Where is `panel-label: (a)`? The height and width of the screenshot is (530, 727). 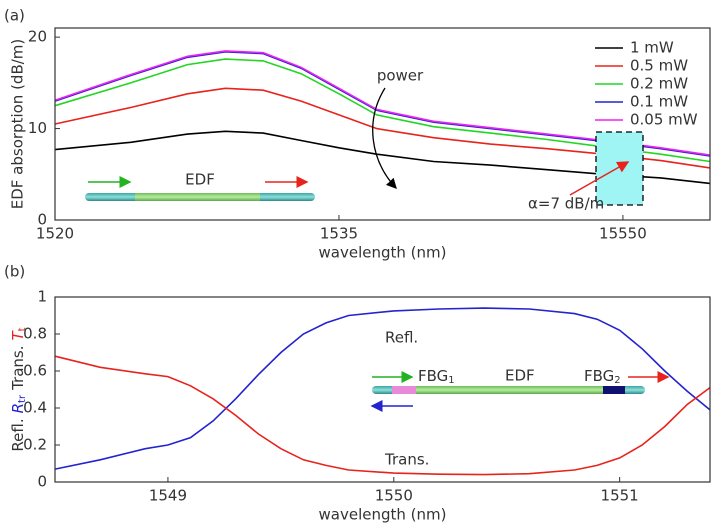 panel-label: (a) is located at coordinates (14, 16).